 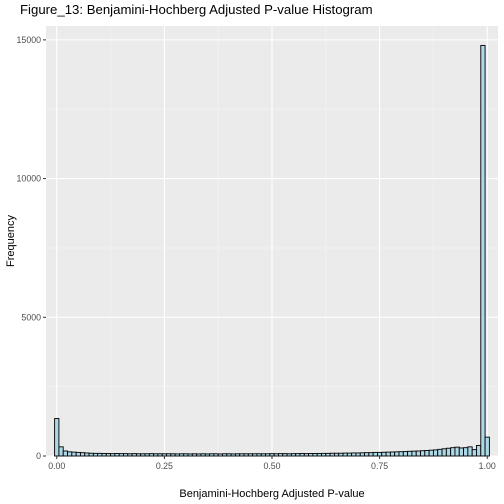 I want to click on y-tick-label: 10000, so click(x=29, y=179).